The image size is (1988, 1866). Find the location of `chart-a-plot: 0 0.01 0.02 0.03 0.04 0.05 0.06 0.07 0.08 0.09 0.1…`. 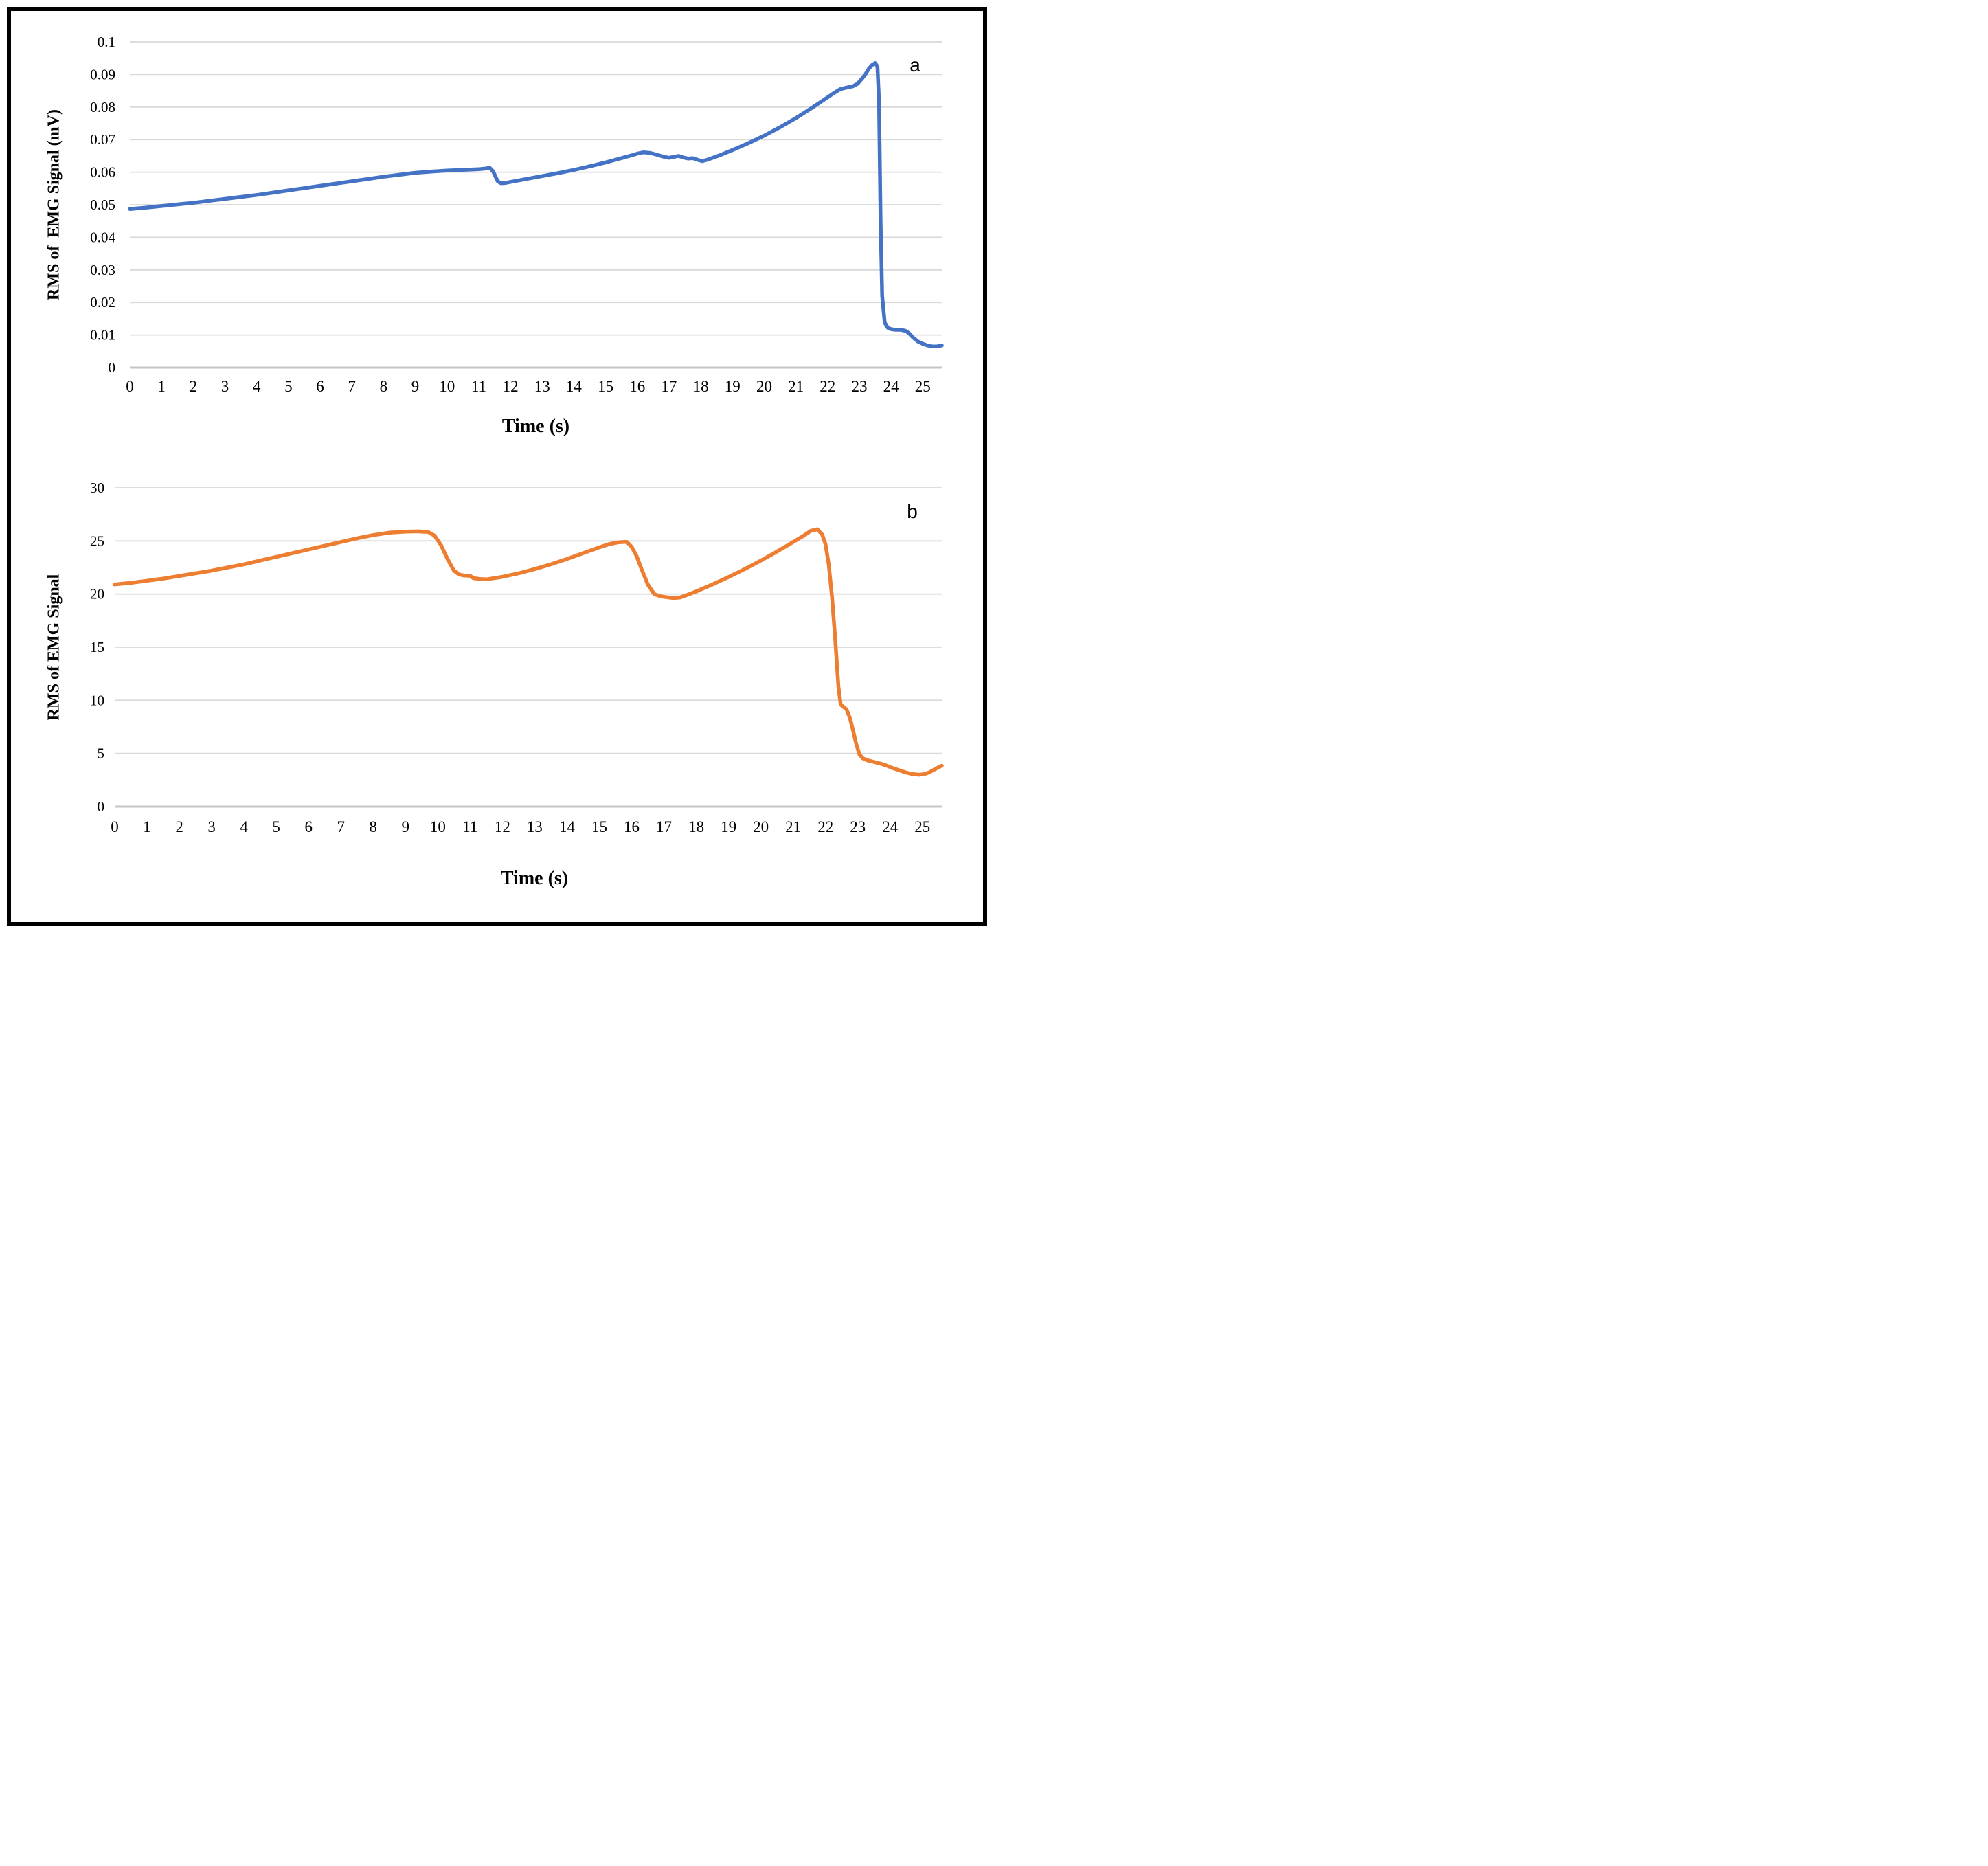

chart-a-plot: 0 0.01 0.02 0.03 0.04 0.05 0.06 0.07 0.08 0.09 0.1… is located at coordinates (517, 215).